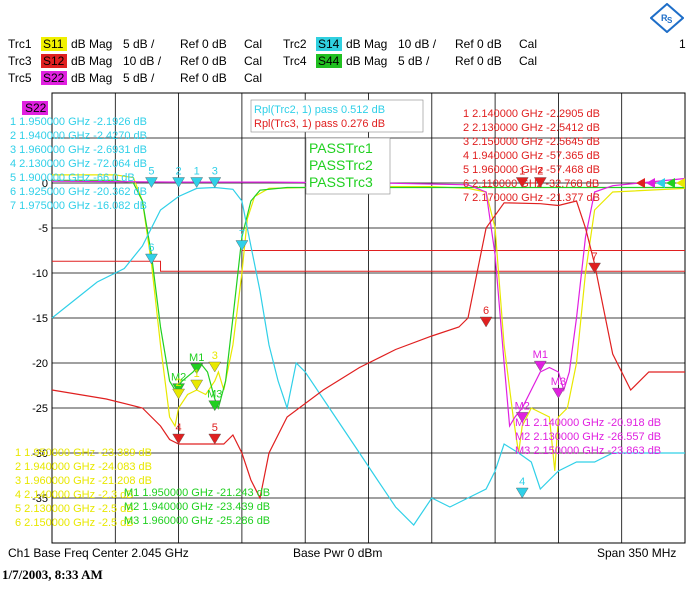  Describe the element at coordinates (78, 136) in the screenshot. I see `marker-table-row: 2 1.940000 GHz -2.4270 dB` at that location.